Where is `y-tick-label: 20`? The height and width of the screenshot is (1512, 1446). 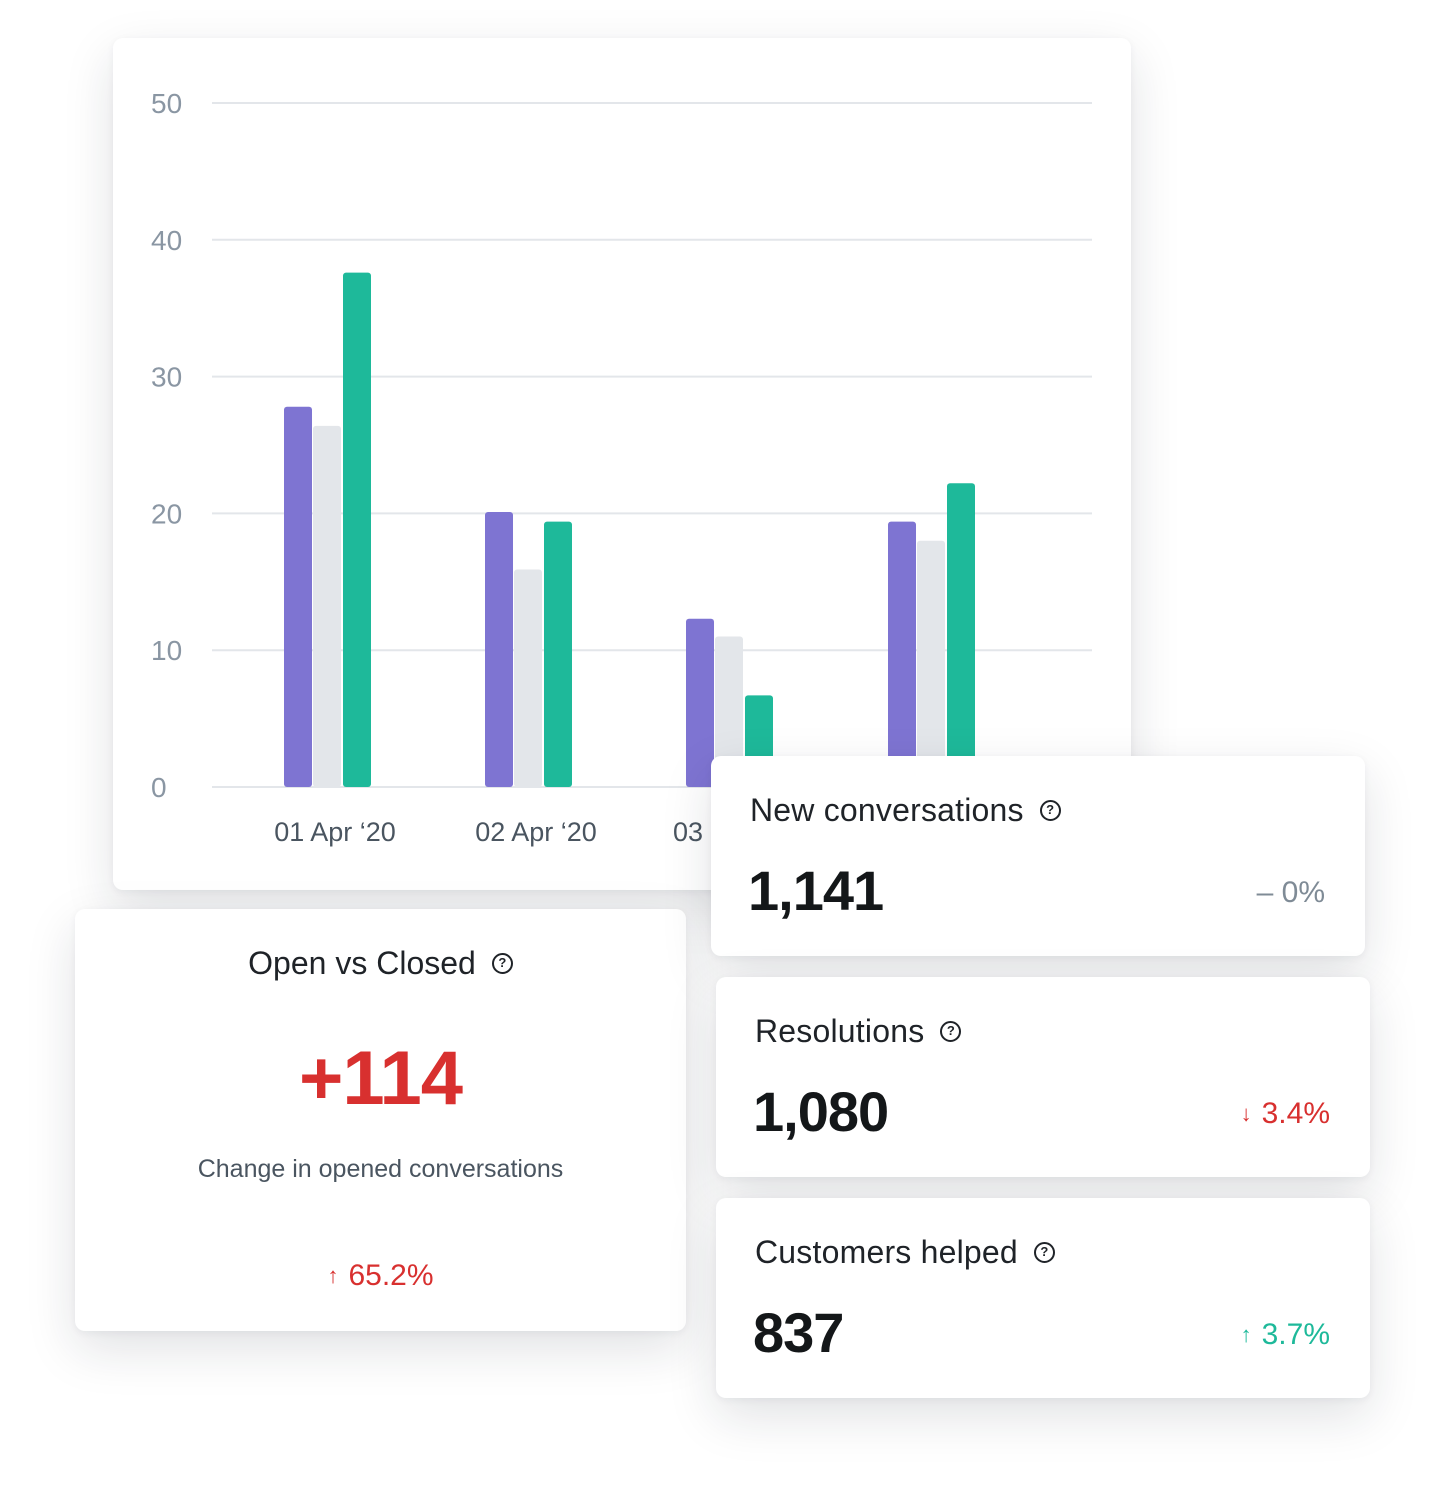
y-tick-label: 20 is located at coordinates (166, 513).